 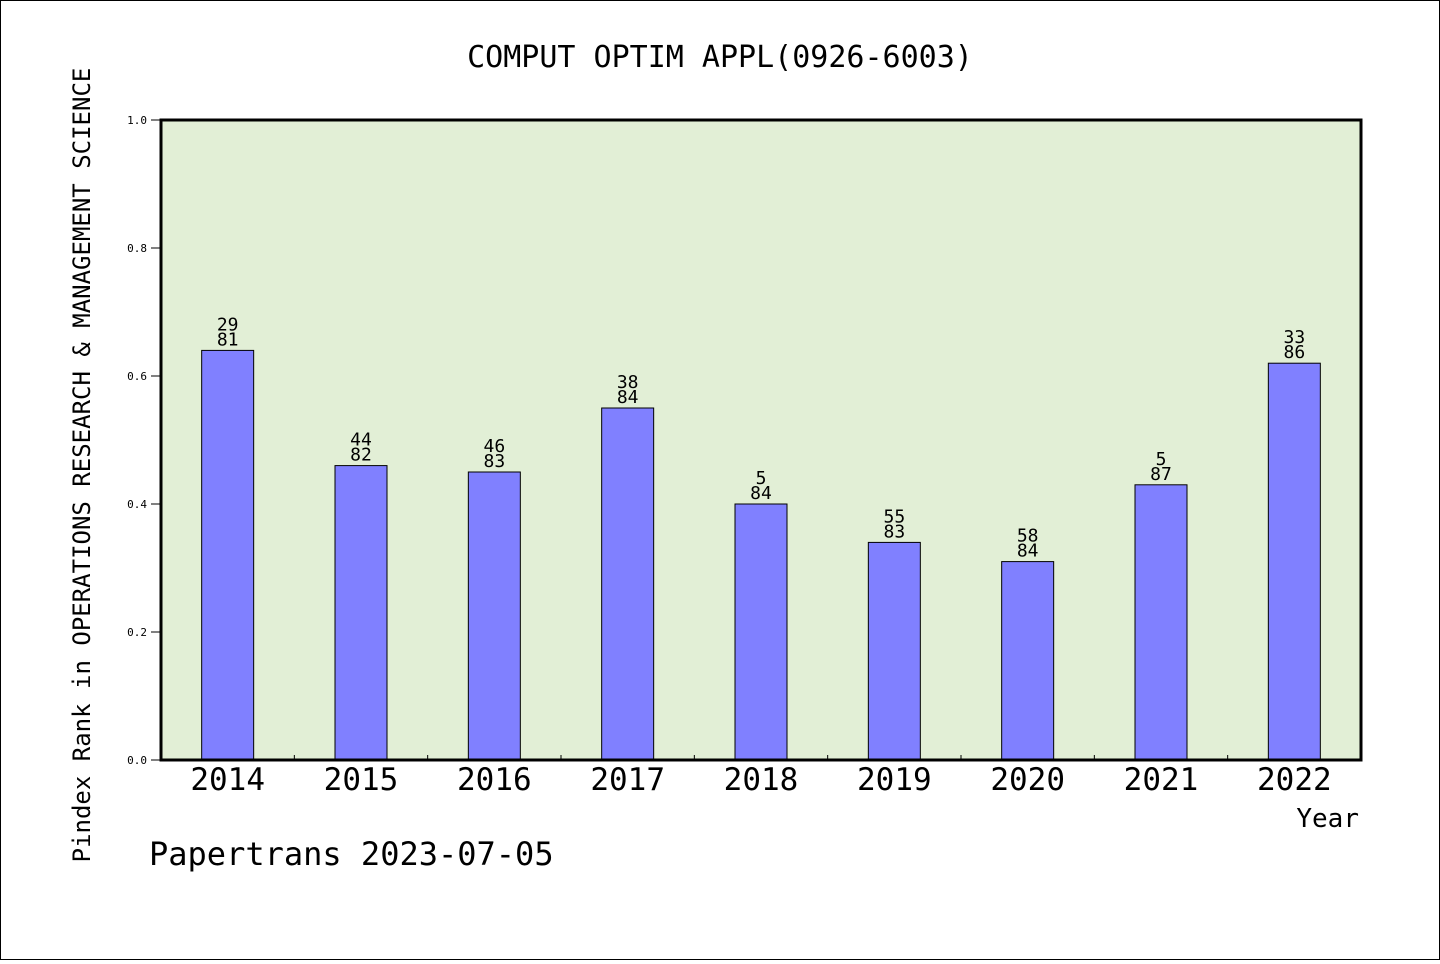 I want to click on x-tick-label: 2021, so click(x=1161, y=780).